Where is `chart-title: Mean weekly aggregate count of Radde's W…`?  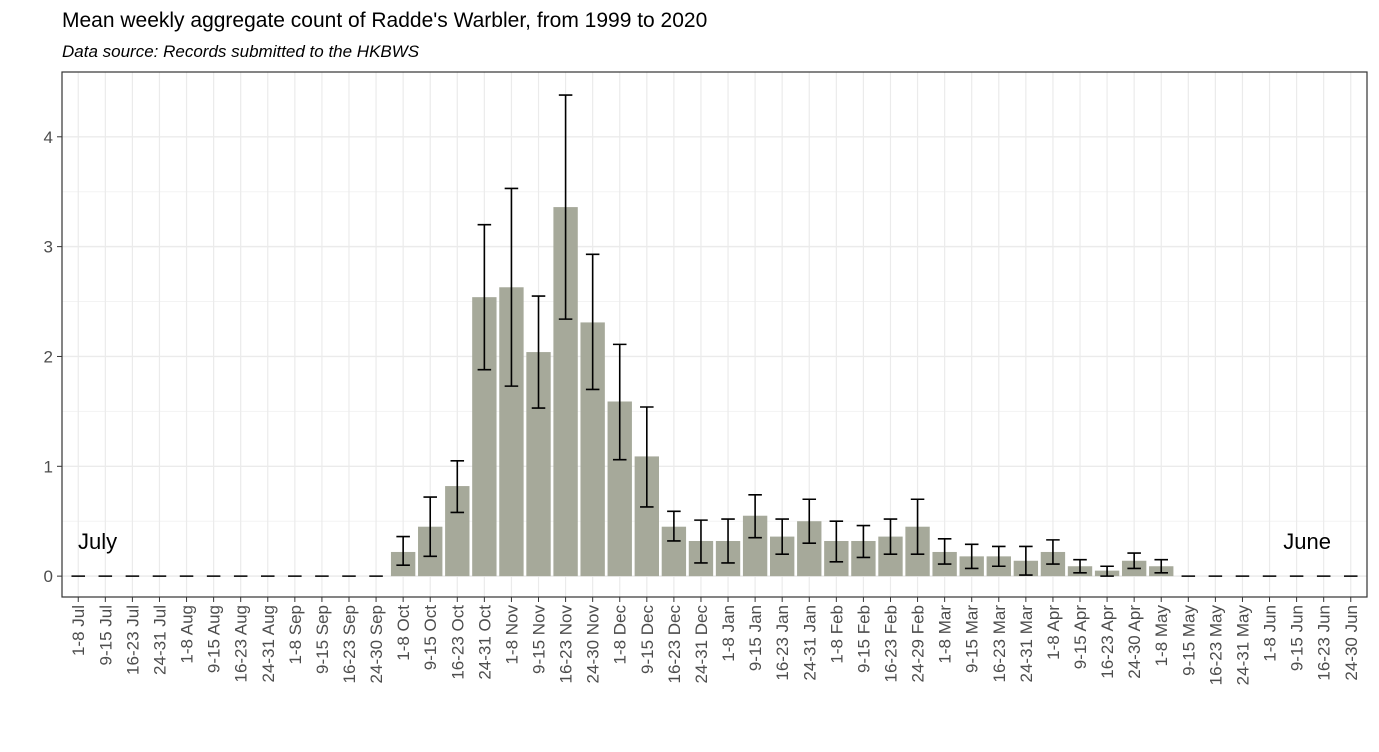 chart-title: Mean weekly aggregate count of Radde's W… is located at coordinates (384, 20).